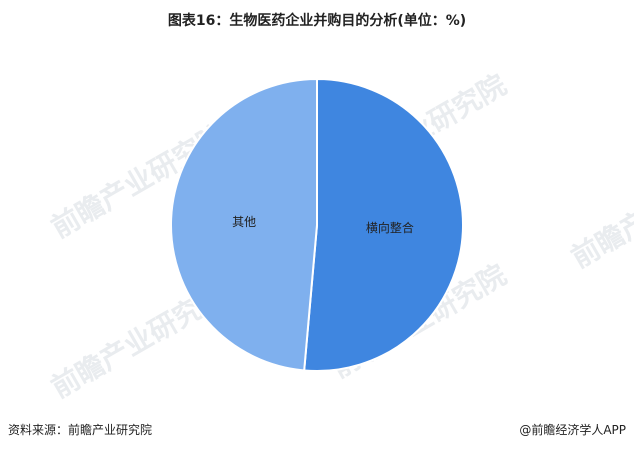 This screenshot has height=450, width=634. What do you see at coordinates (80, 430) in the screenshot?
I see `source-note: 资料来源：前瞻产业研究院` at bounding box center [80, 430].